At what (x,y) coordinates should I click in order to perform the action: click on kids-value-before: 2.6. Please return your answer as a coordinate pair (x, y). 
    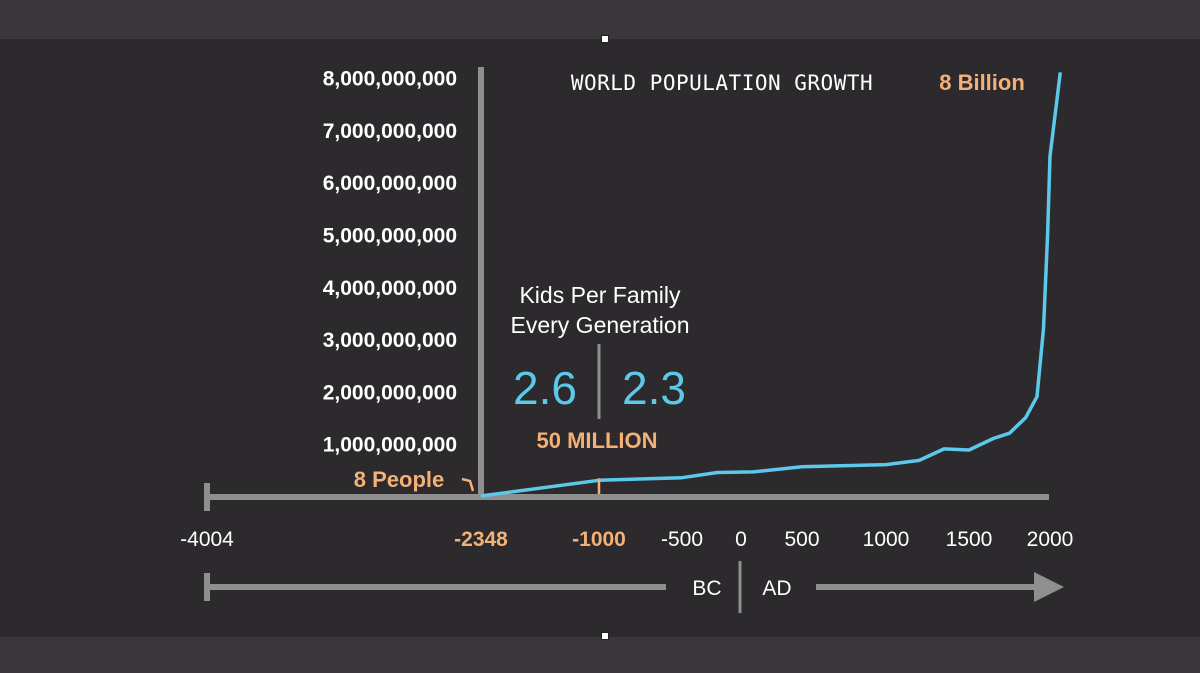
    Looking at the image, I should click on (545, 388).